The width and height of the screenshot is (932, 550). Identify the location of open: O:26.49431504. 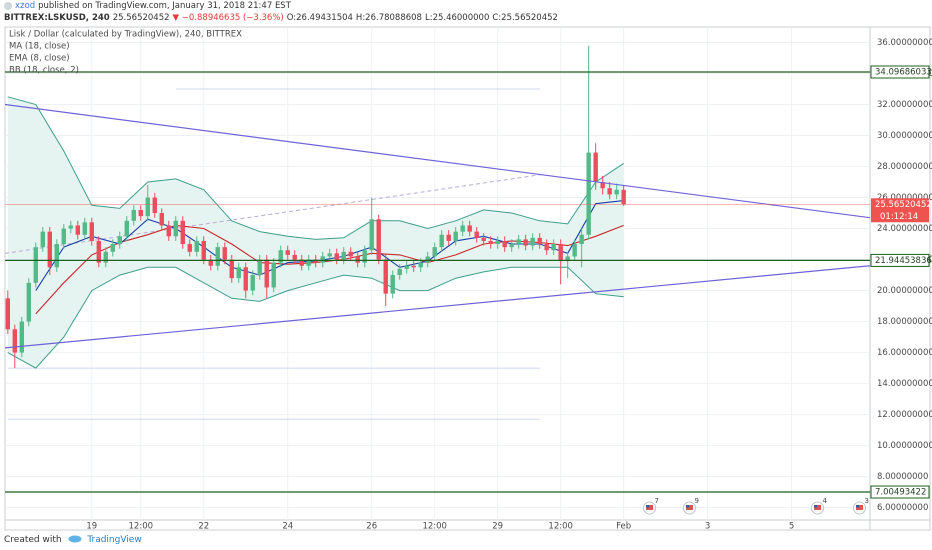
(319, 18).